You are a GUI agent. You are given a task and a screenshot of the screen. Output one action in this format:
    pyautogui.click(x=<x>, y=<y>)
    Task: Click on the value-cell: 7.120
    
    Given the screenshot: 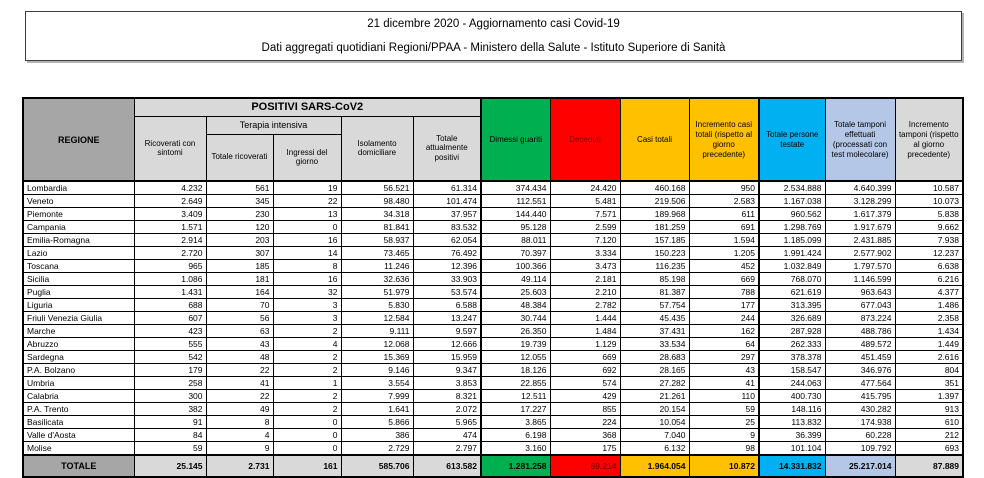 What is the action you would take?
    pyautogui.click(x=585, y=240)
    